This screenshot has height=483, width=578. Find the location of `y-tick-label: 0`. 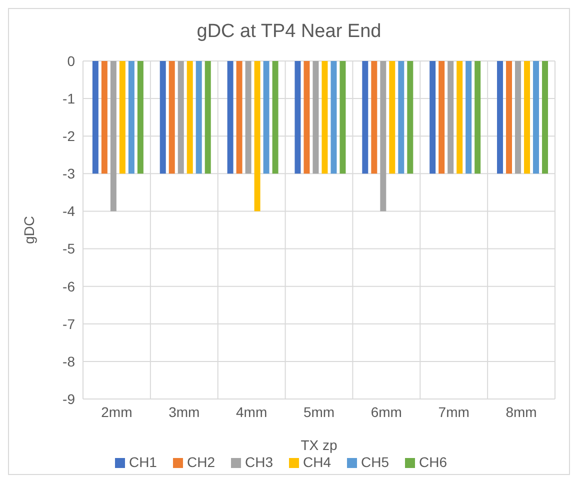

y-tick-label: 0 is located at coordinates (71, 60).